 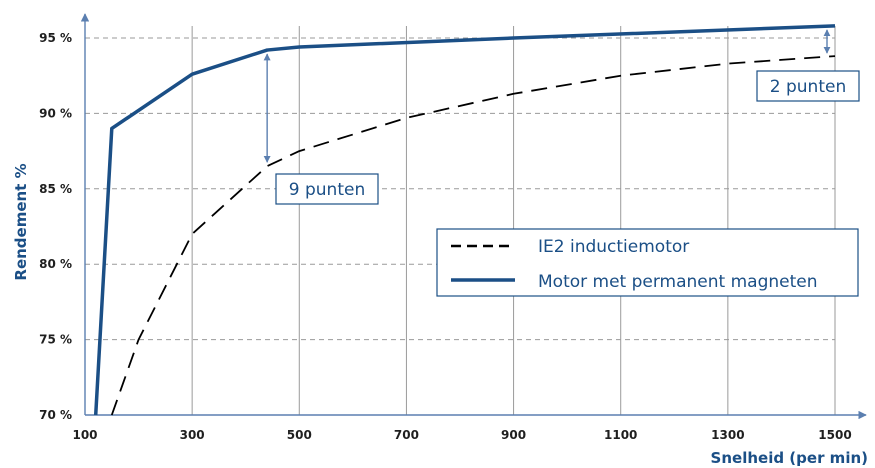 I want to click on x-tick-label: 1100, so click(x=620, y=435).